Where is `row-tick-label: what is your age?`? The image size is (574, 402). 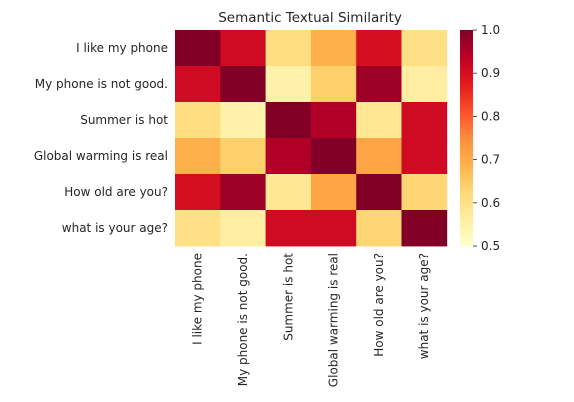 row-tick-label: what is your age? is located at coordinates (115, 228).